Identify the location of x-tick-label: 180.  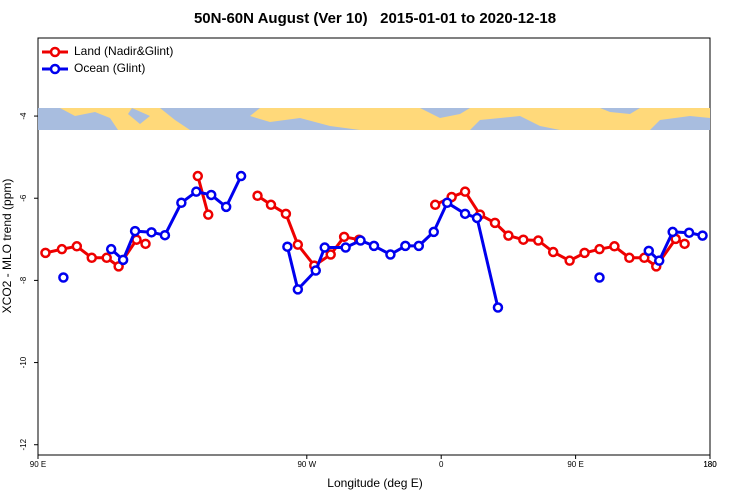
(710, 464).